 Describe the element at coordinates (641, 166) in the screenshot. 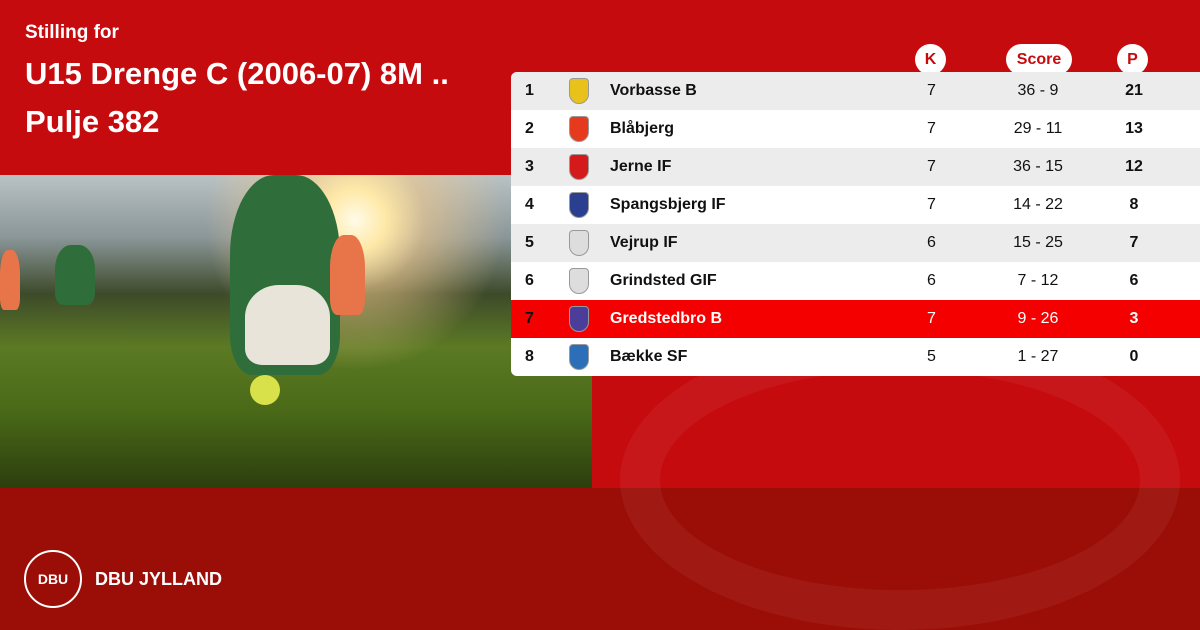

I see `team-name: Jerne IF` at that location.